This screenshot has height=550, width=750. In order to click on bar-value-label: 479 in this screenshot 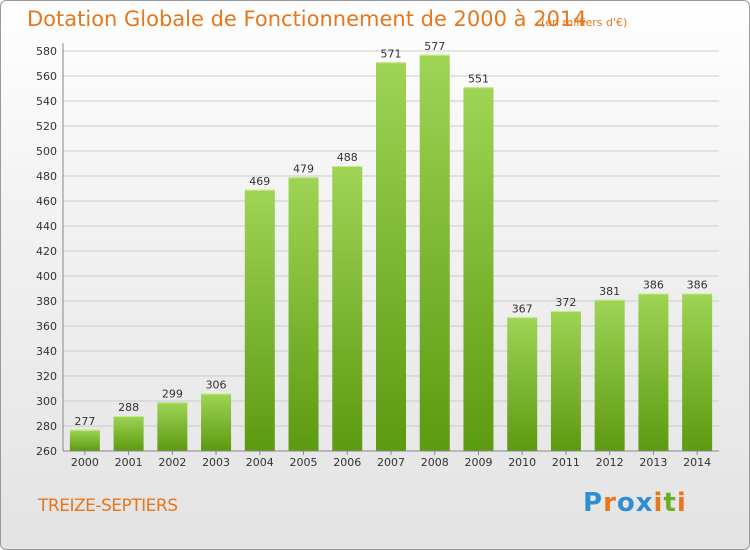, I will do `click(303, 168)`.